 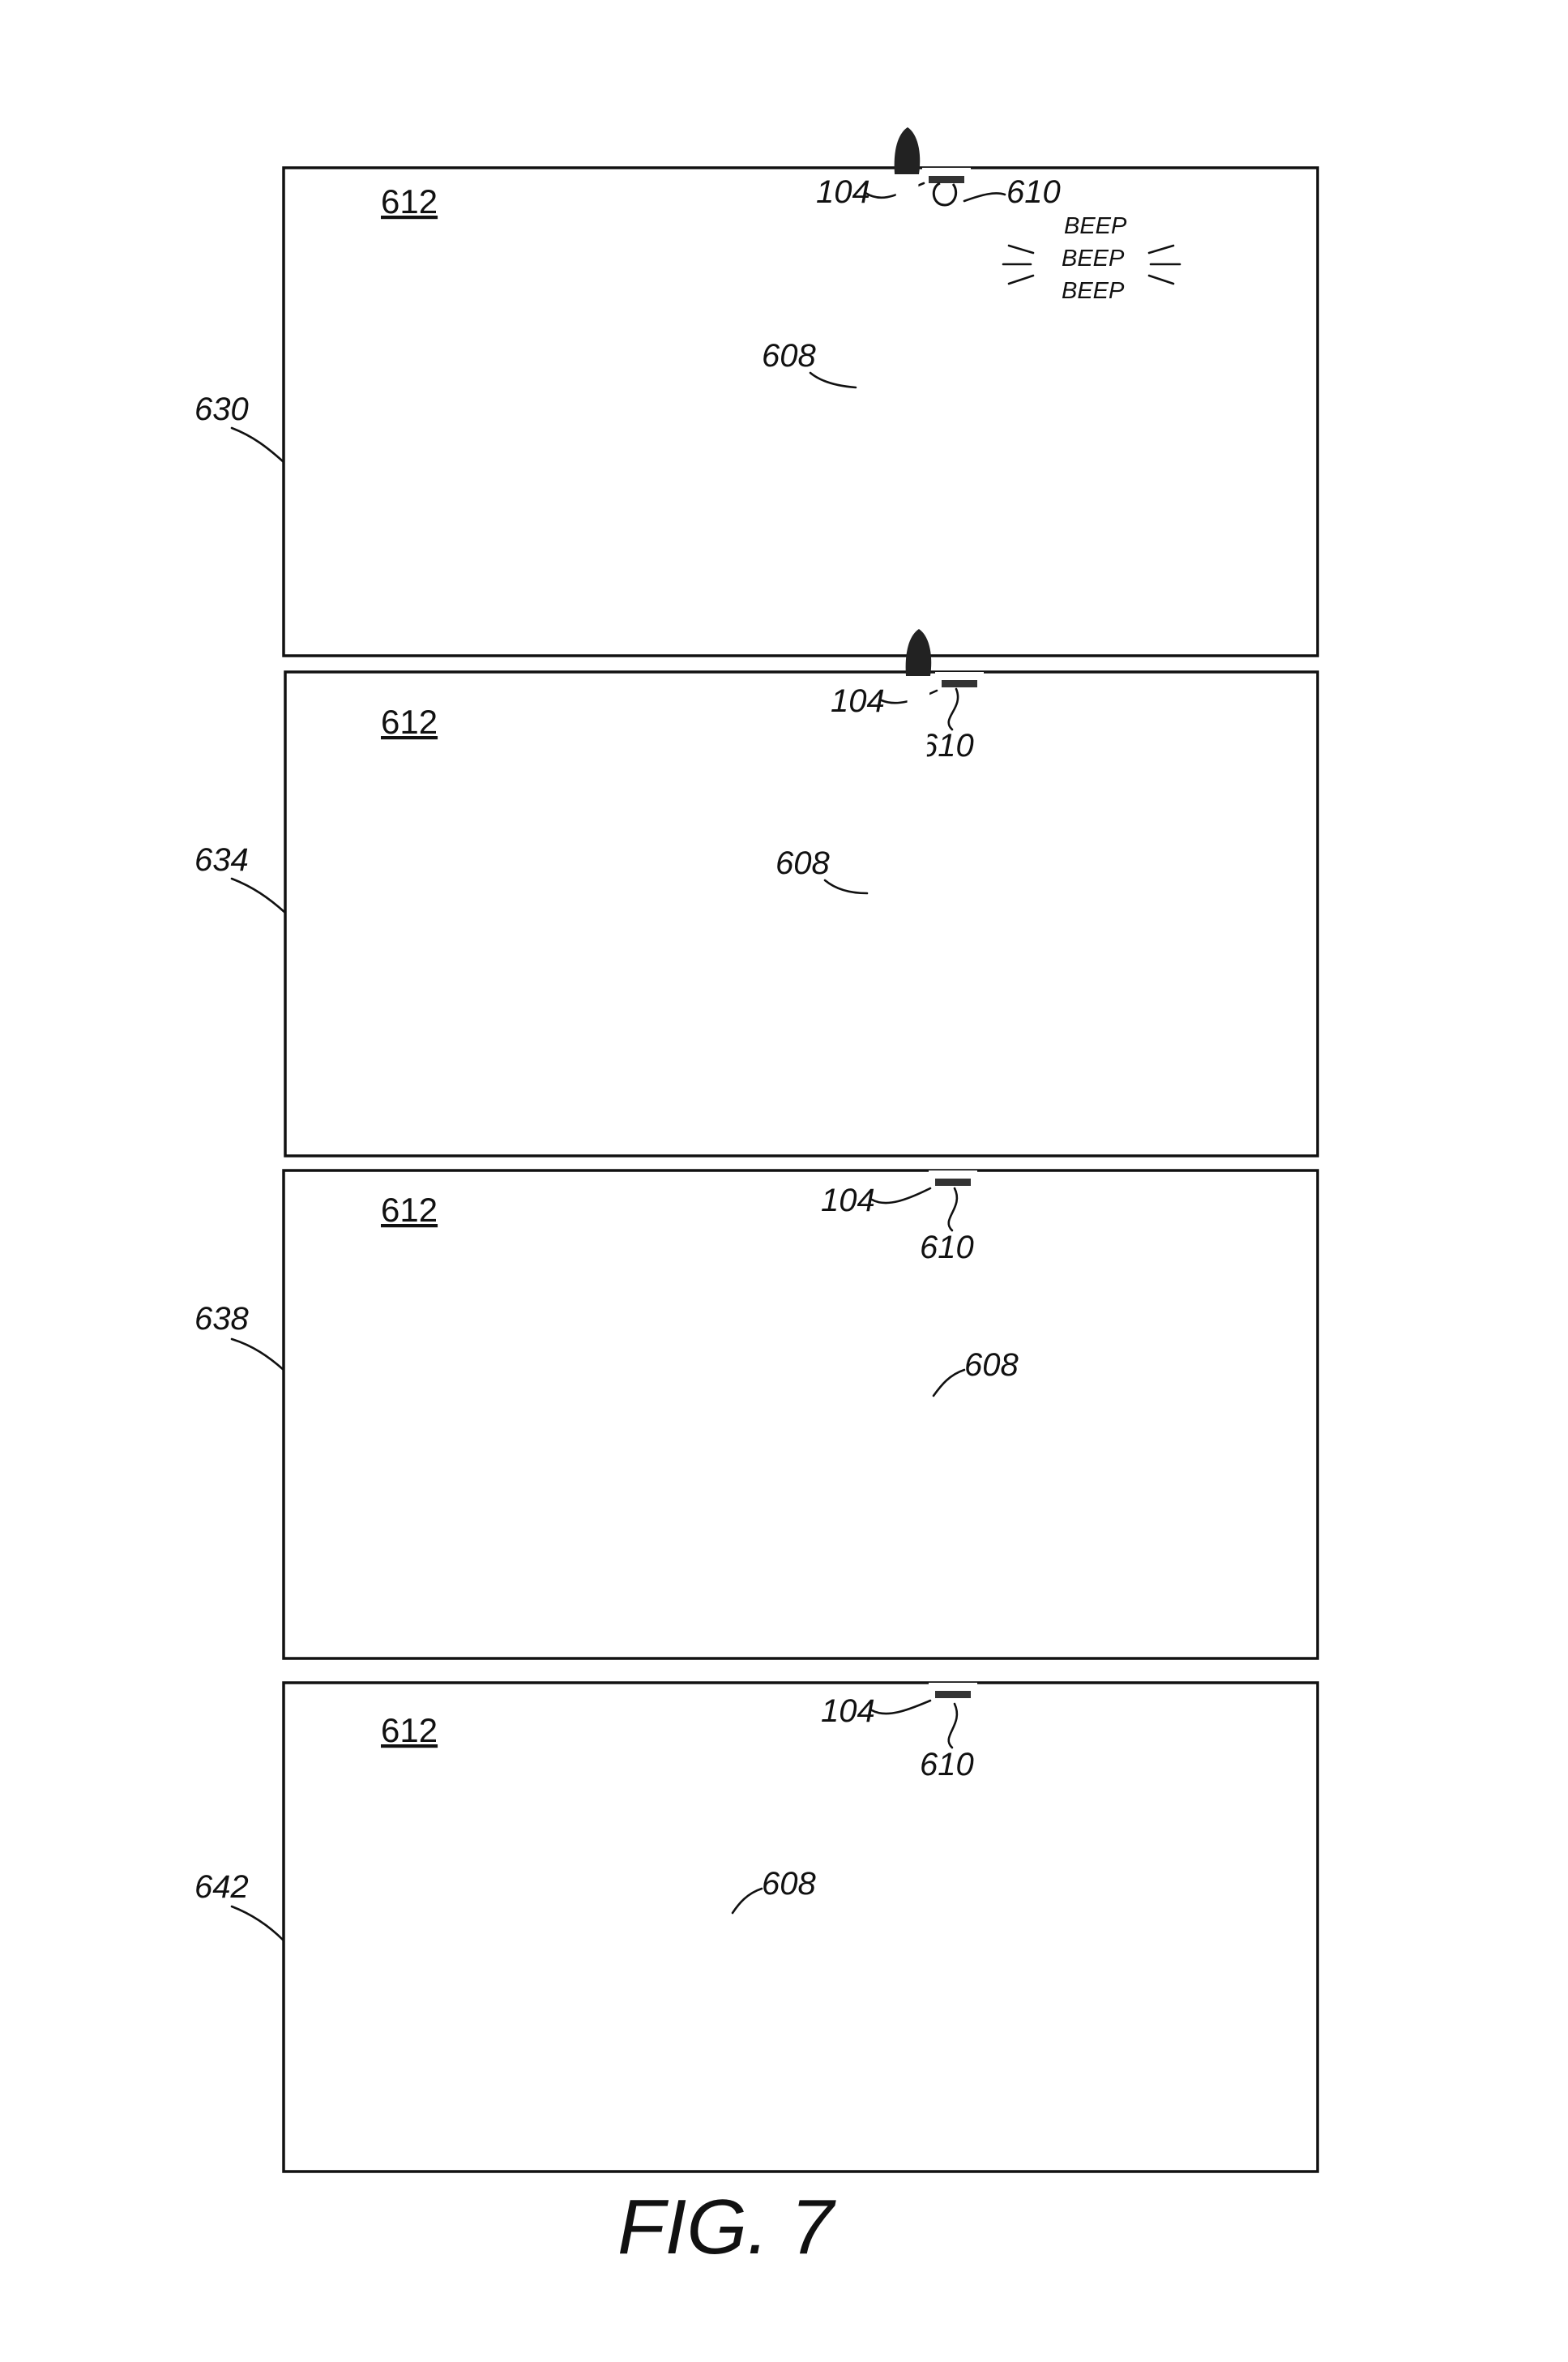 What do you see at coordinates (221, 1319) in the screenshot?
I see `panel-ref-label: 638` at bounding box center [221, 1319].